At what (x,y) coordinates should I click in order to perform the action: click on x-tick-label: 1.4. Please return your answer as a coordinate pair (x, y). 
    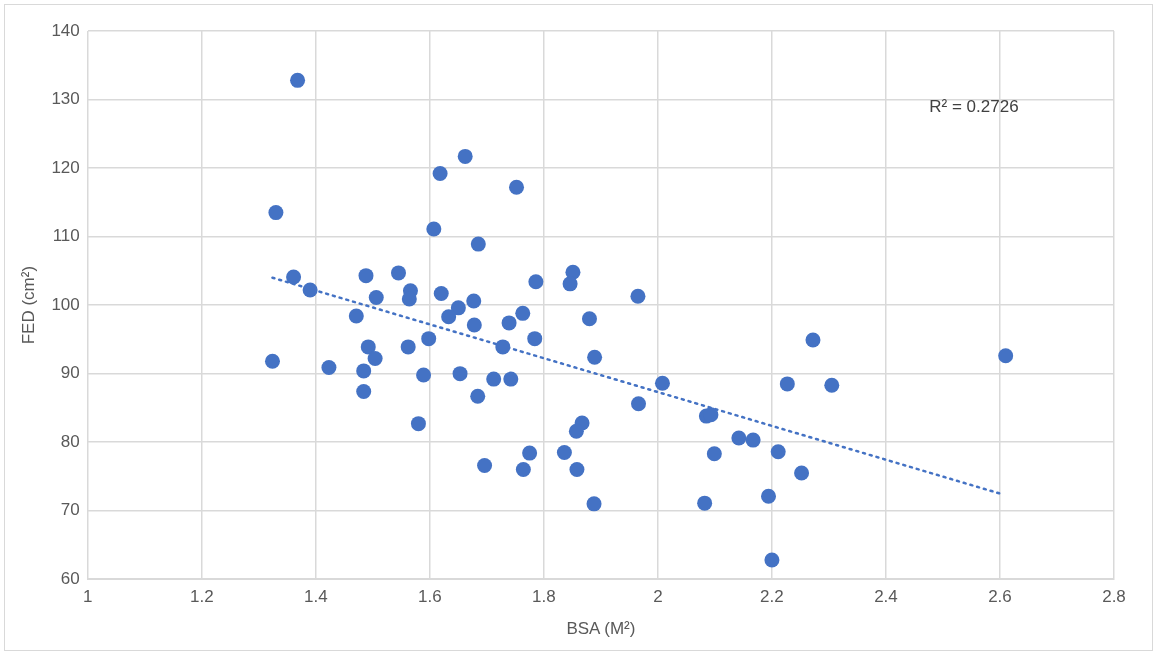
    Looking at the image, I should click on (316, 597).